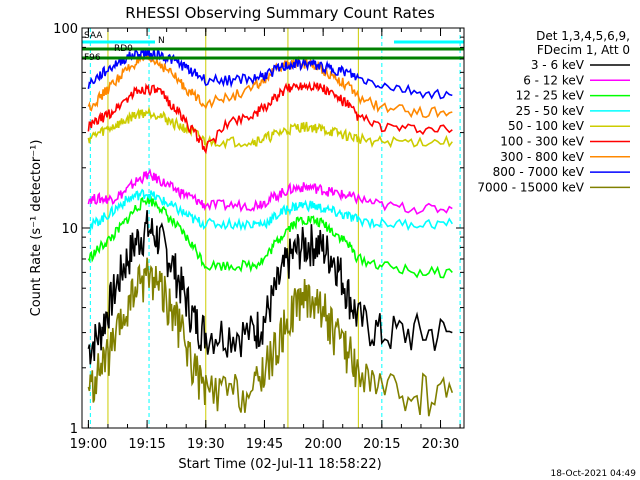  What do you see at coordinates (550, 96) in the screenshot?
I see `legend-label-2: 12 - 25 keV` at bounding box center [550, 96].